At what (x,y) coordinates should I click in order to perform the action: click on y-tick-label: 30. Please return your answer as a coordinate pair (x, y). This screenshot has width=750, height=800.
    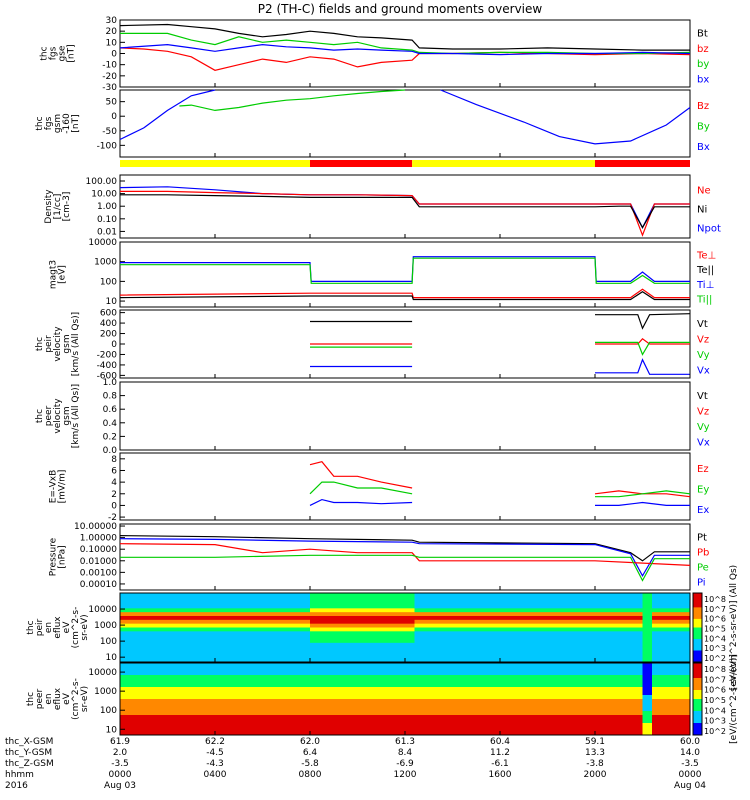
    Looking at the image, I should click on (112, 21).